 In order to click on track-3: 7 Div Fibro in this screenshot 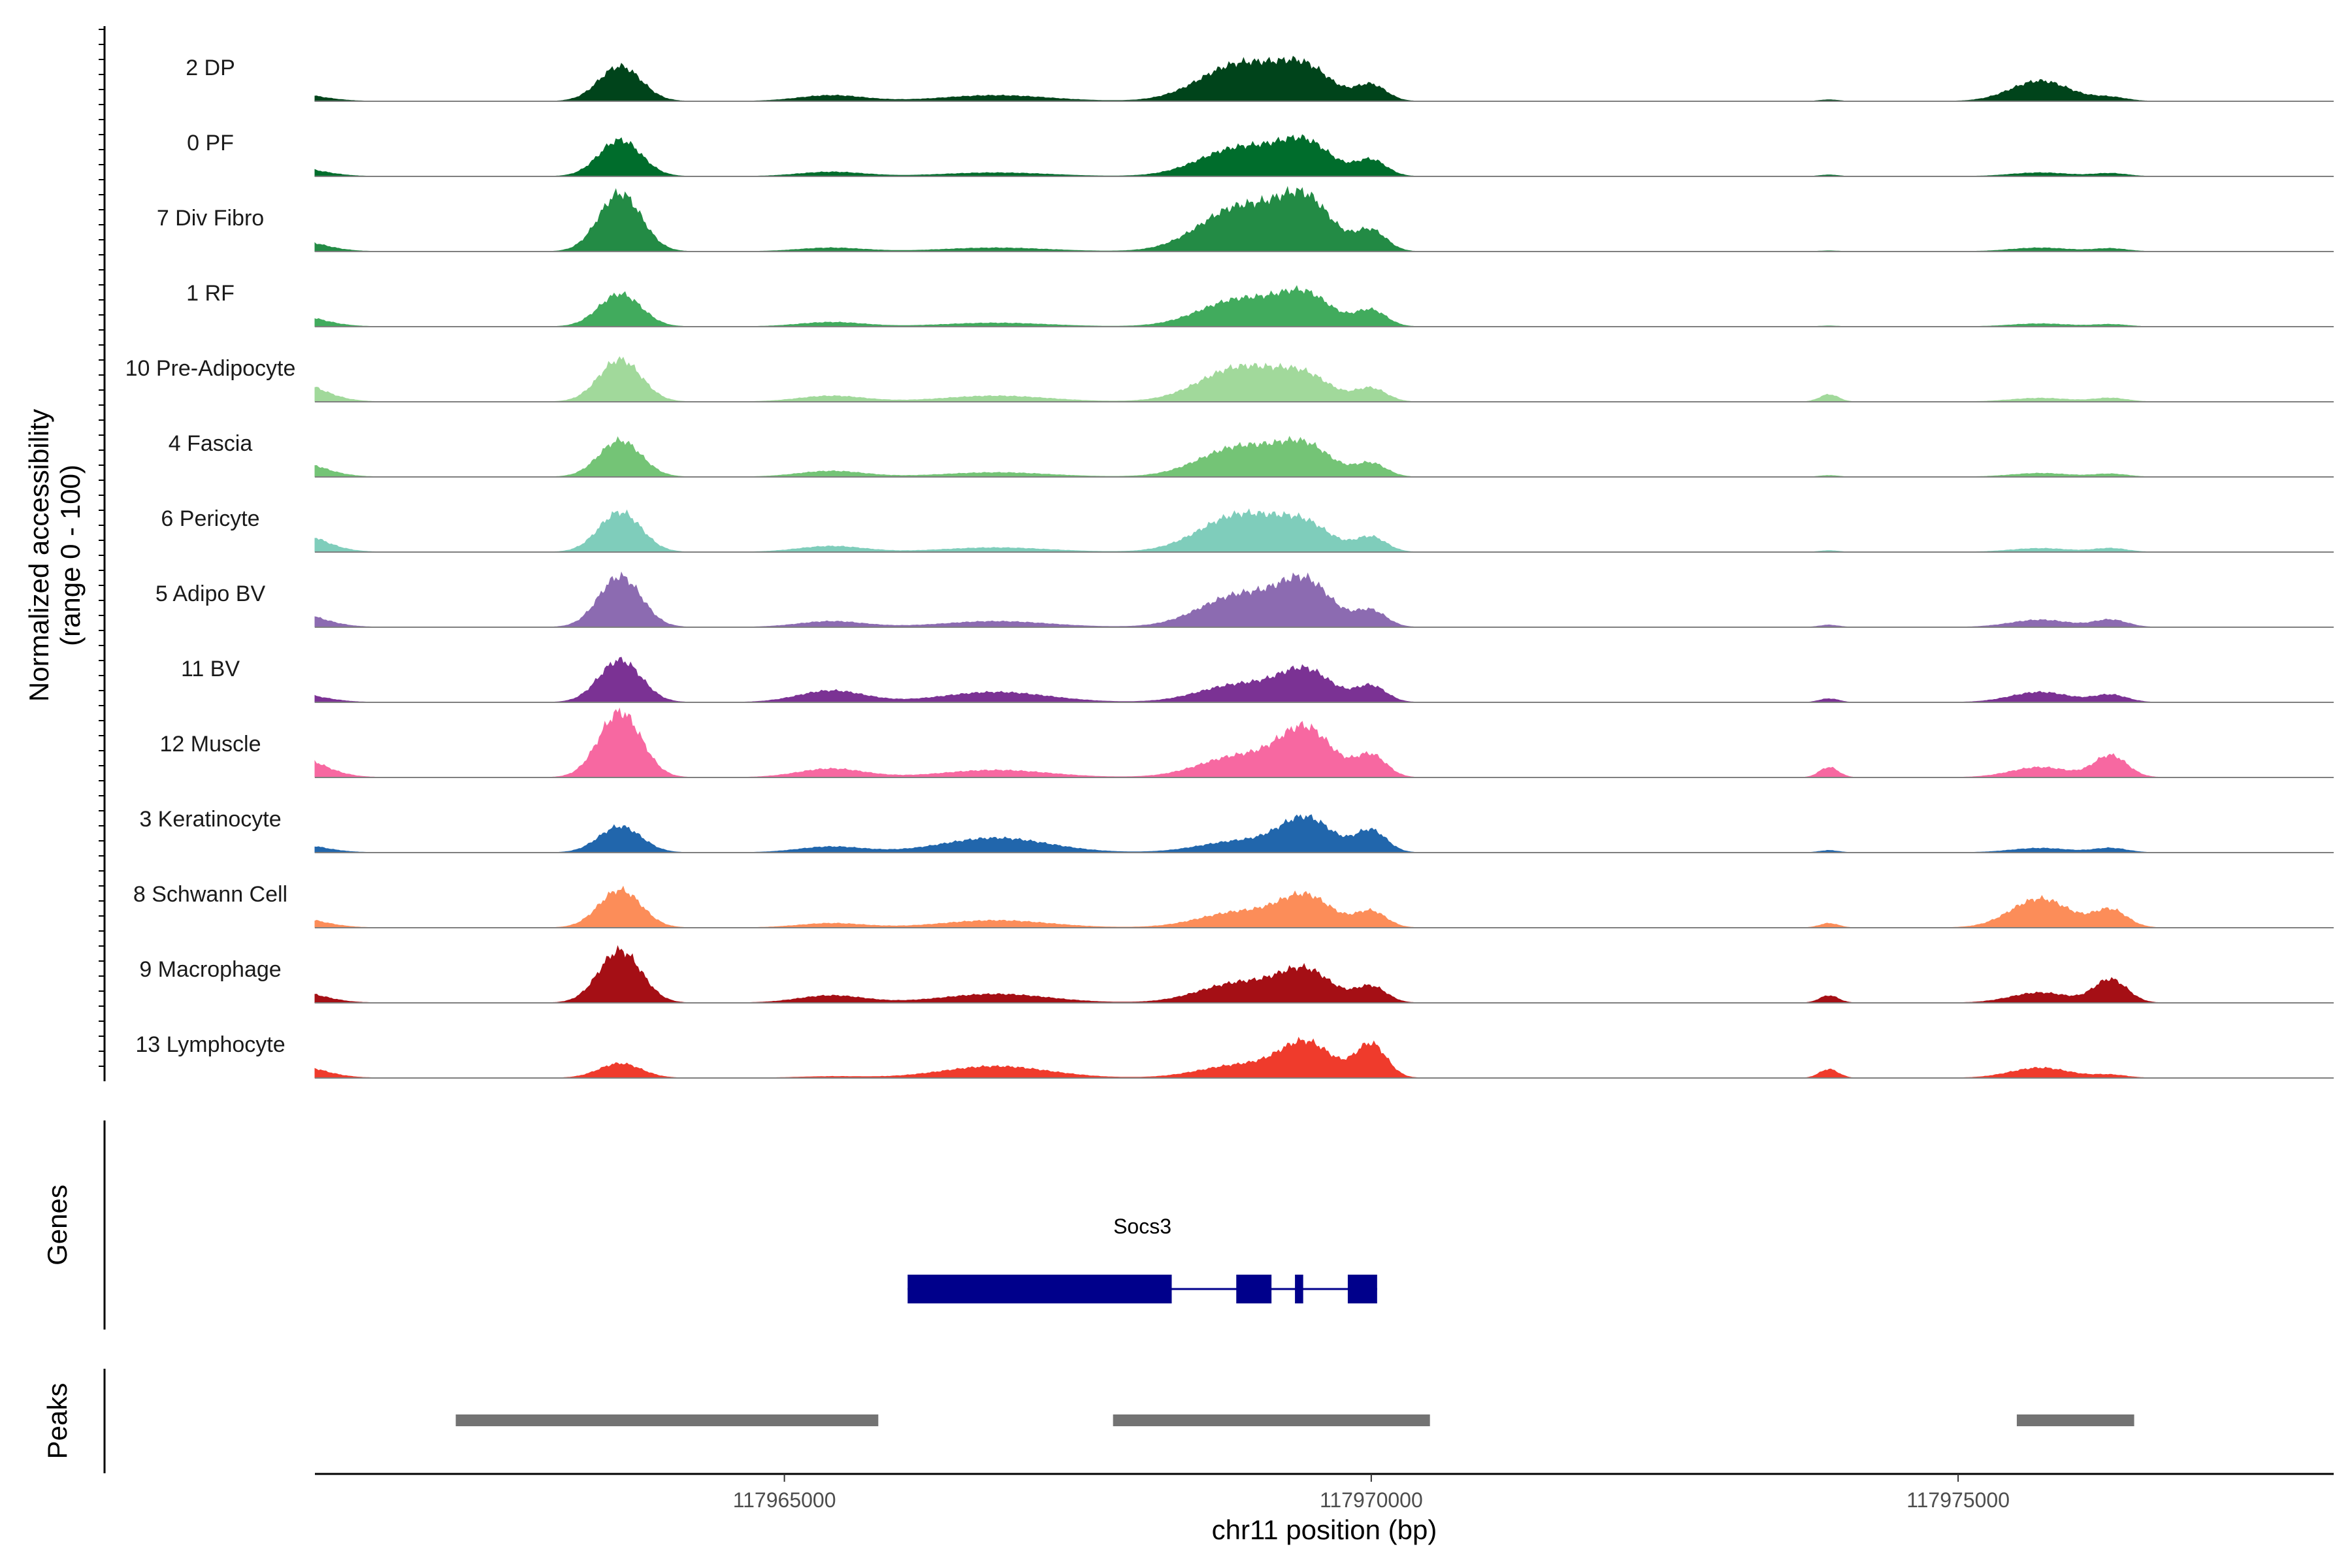, I will do `click(1245, 219)`.